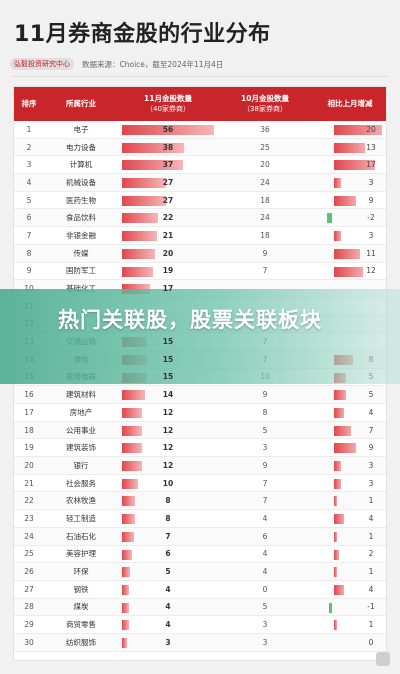 The width and height of the screenshot is (400, 674). Describe the element at coordinates (81, 536) in the screenshot. I see `industry-cell: 石油石化` at that location.